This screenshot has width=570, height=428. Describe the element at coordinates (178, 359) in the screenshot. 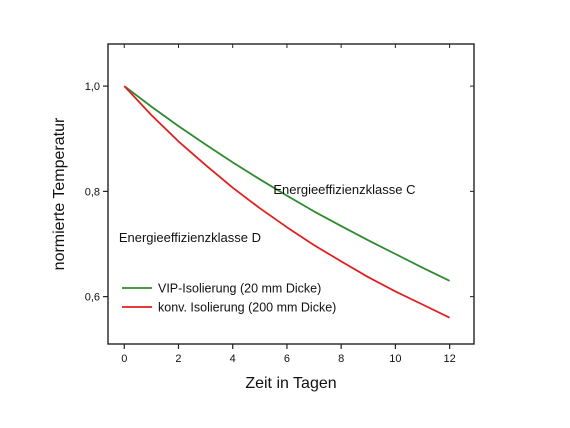

I see `x-tick-label: 2` at that location.